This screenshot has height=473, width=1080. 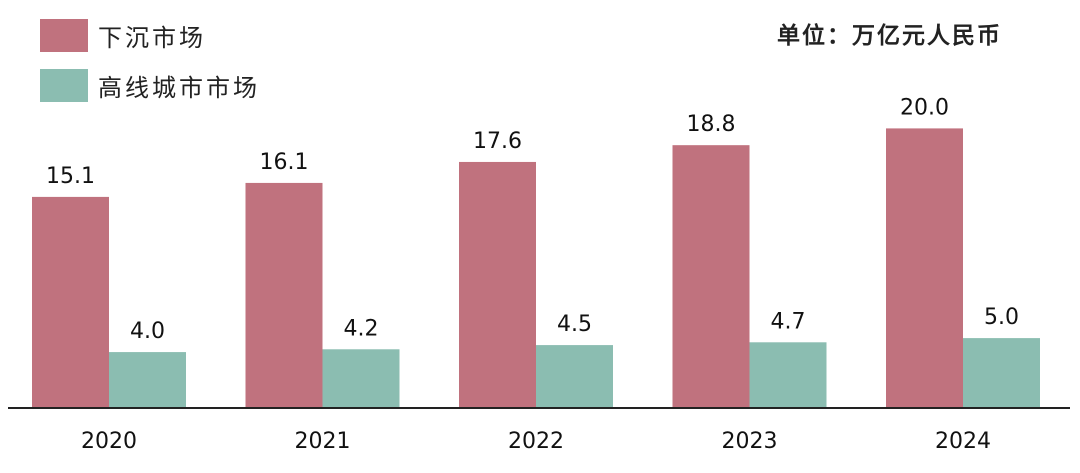 I want to click on x-tick-label-2023: 2023, so click(x=750, y=441).